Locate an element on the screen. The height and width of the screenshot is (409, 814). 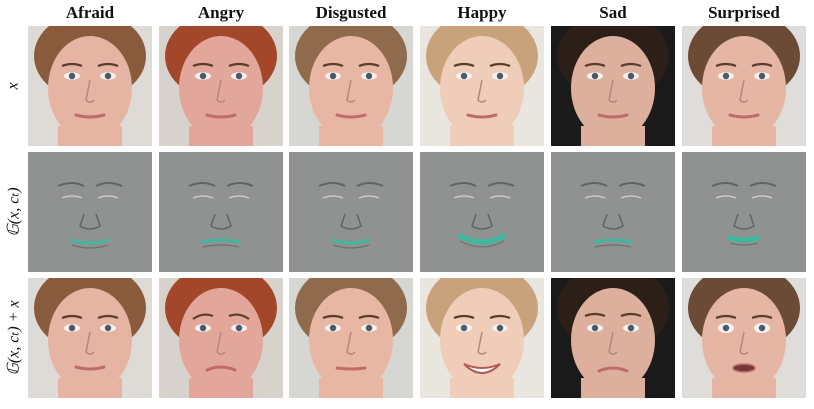
tile-input-sad is located at coordinates (613, 86).